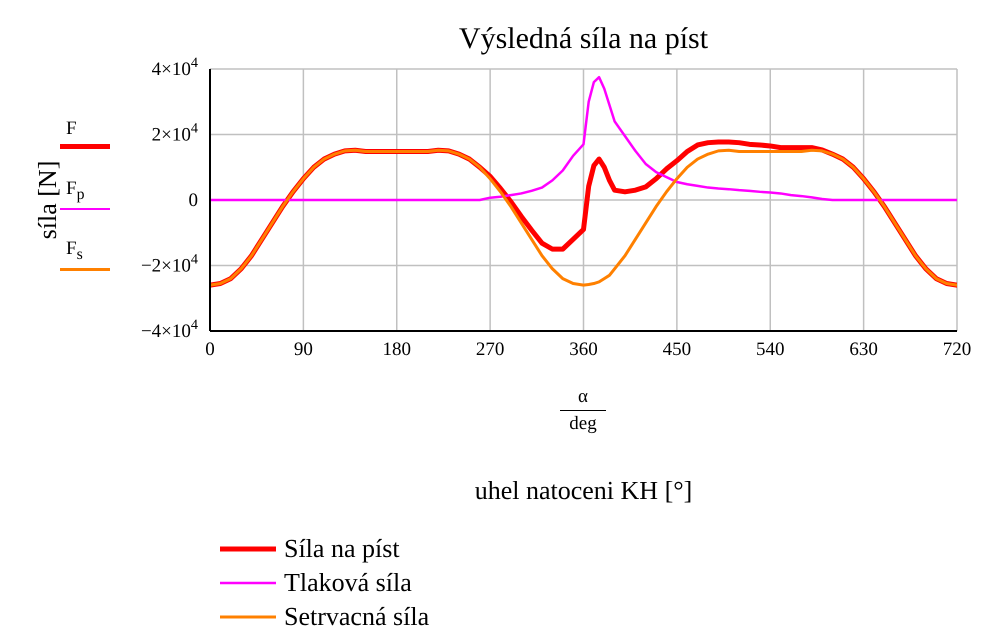 This screenshot has height=632, width=984. Describe the element at coordinates (193, 200) in the screenshot. I see `y-tick-label: 0` at that location.